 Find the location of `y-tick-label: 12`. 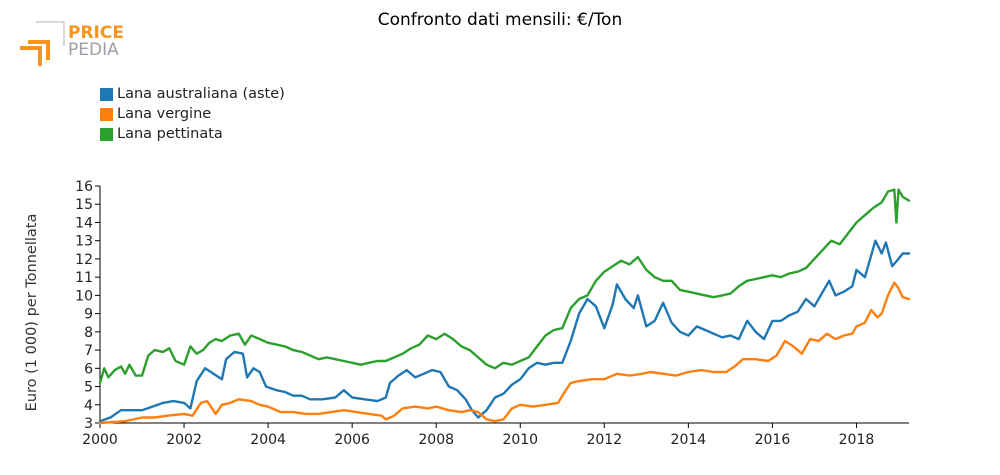

y-tick-label: 12 is located at coordinates (84, 260).